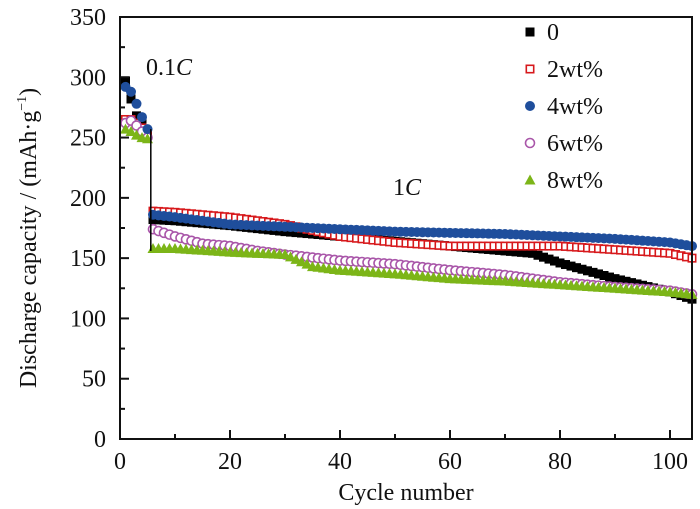  Describe the element at coordinates (399, 188) in the screenshot. I see `annotation-rate: 1` at that location.